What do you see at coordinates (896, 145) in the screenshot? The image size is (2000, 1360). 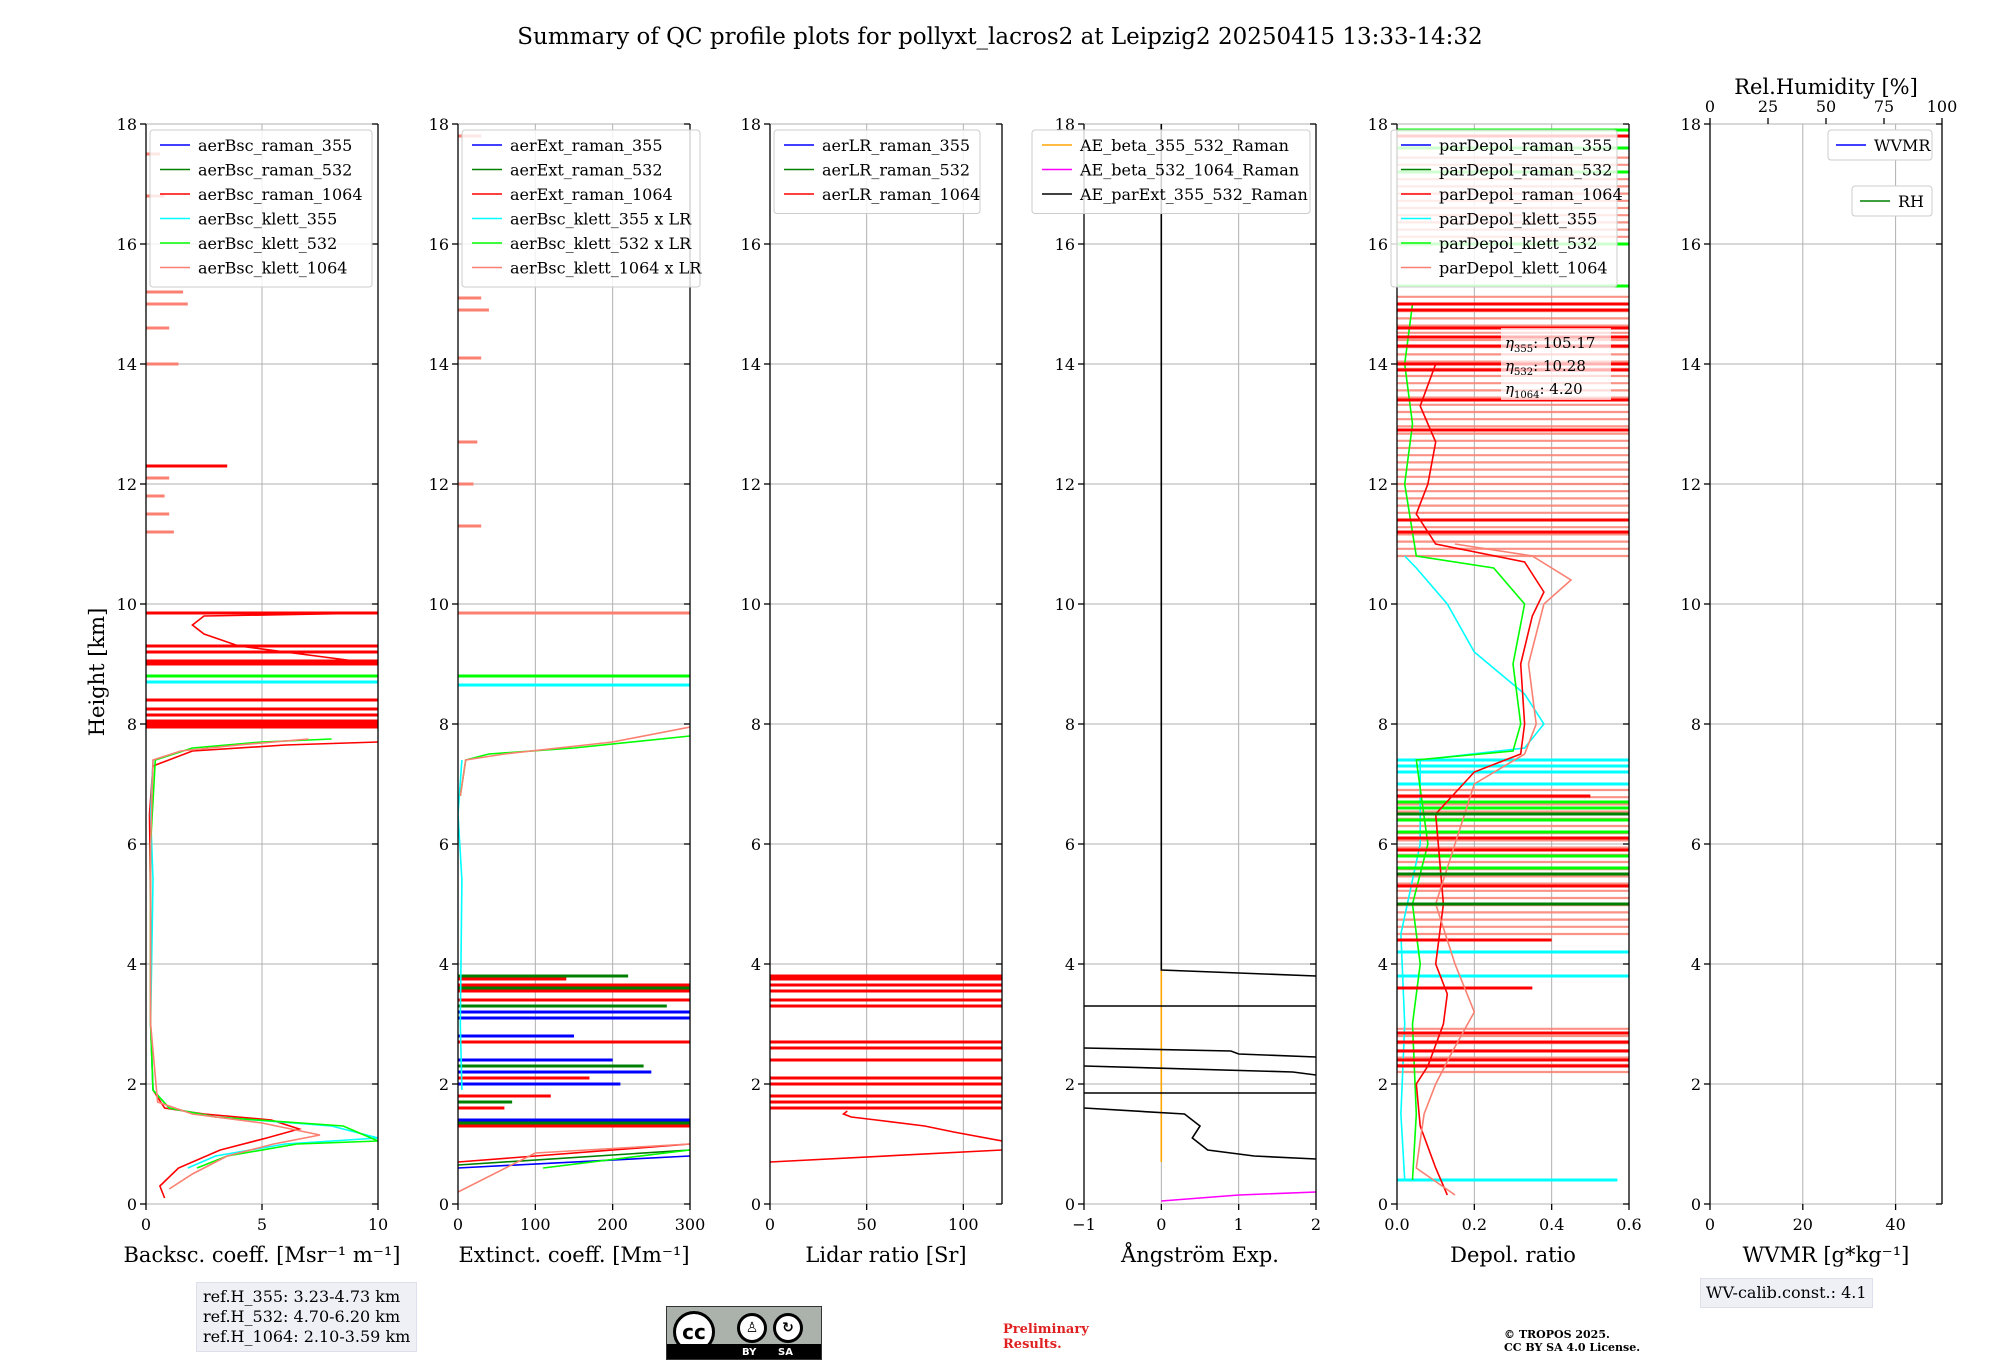 I see `legend-label: aerLR_raman_355` at bounding box center [896, 145].